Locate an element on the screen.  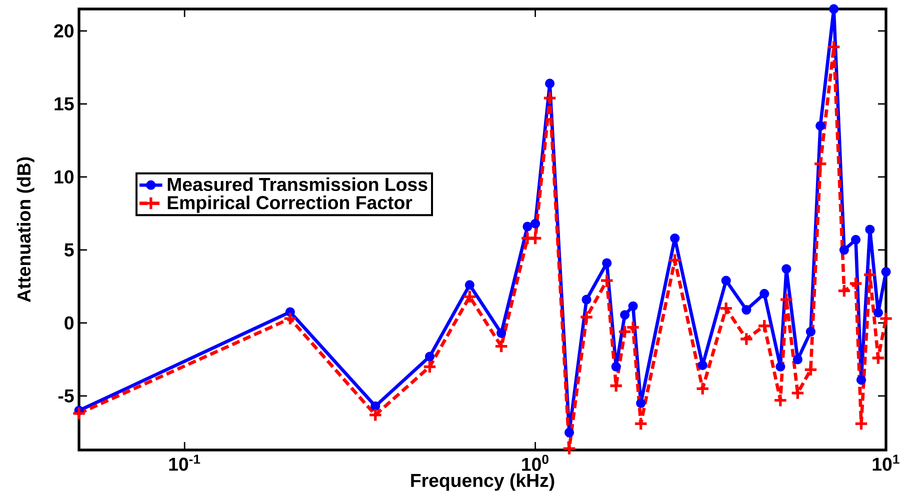
x-tick-label: 10$^{0}$ is located at coordinates (535, 462).